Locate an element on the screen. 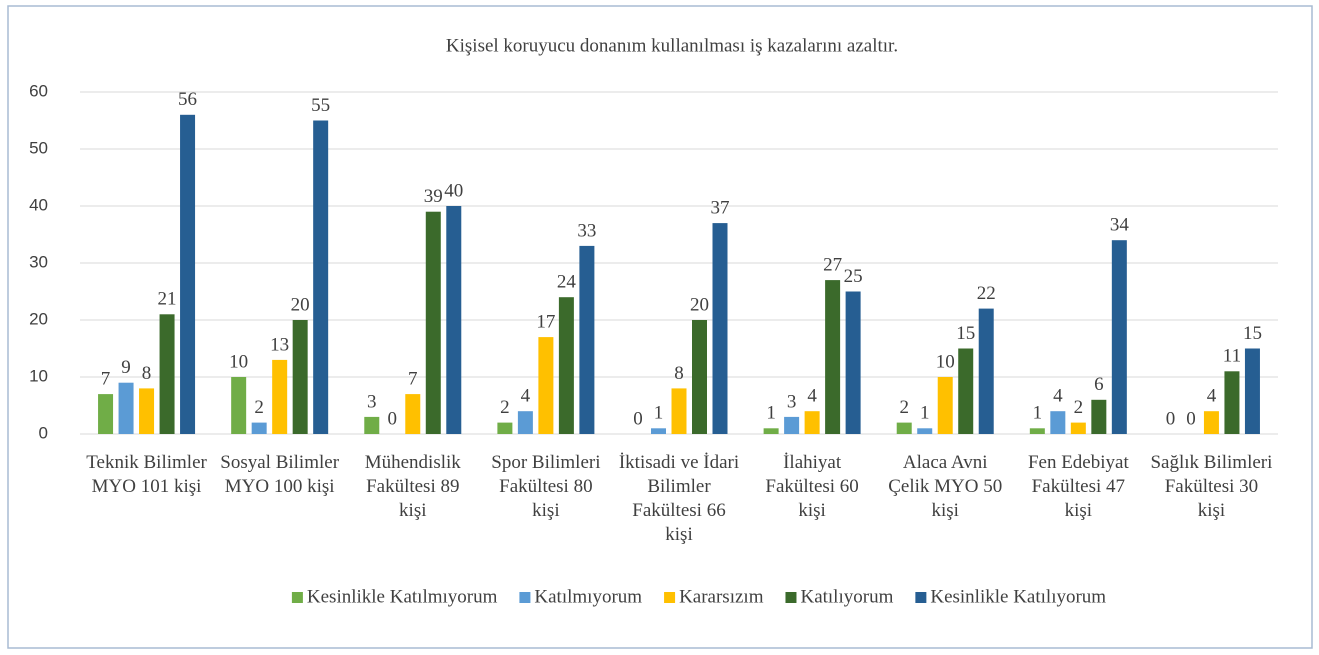  data-label: 56 is located at coordinates (187, 99).